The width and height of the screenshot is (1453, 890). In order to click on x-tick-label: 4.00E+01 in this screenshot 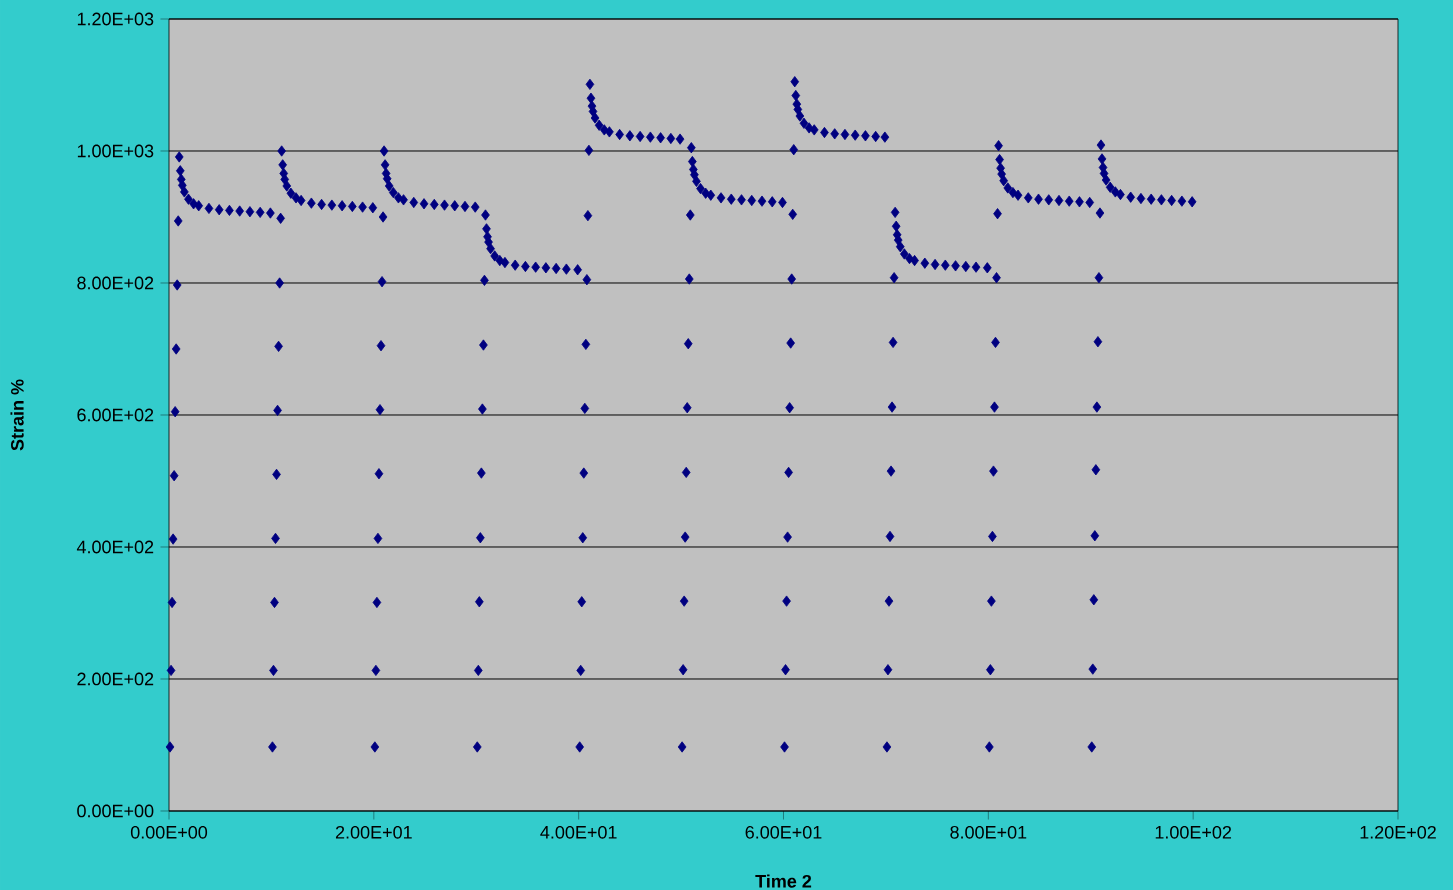, I will do `click(578, 832)`.